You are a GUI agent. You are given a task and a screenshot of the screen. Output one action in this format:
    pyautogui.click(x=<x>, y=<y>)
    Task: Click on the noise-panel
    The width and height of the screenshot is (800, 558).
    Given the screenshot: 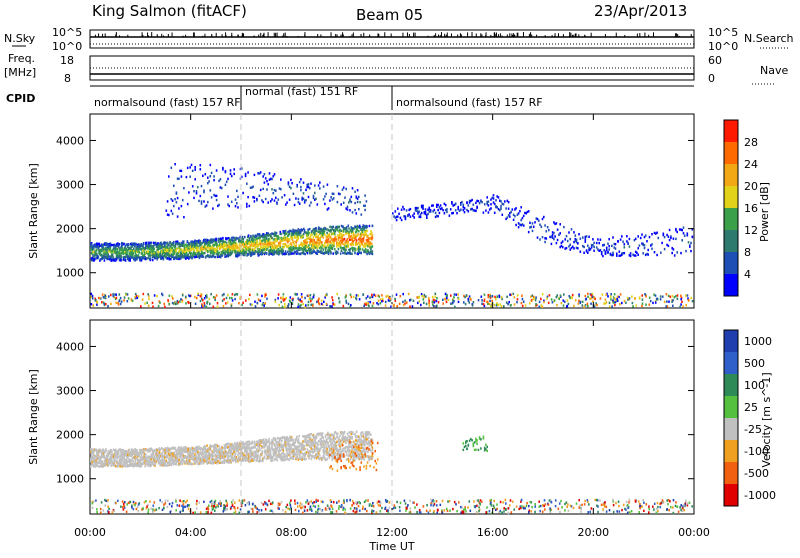 What is the action you would take?
    pyautogui.click(x=392, y=39)
    